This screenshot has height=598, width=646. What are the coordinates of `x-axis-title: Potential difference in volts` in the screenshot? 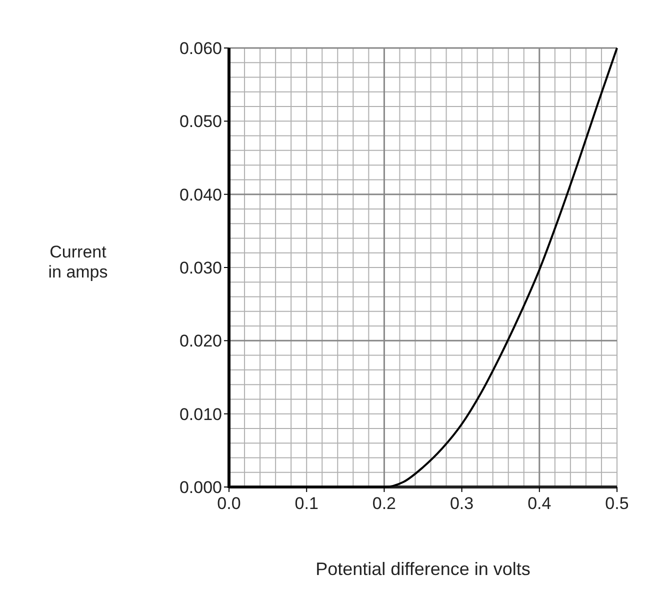 It's located at (423, 569).